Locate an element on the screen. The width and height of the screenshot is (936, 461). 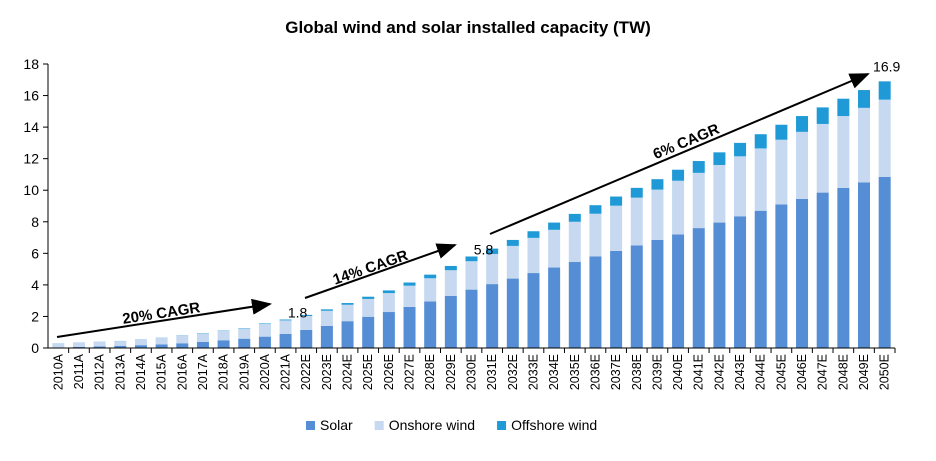
legend-label: Solar is located at coordinates (336, 425).